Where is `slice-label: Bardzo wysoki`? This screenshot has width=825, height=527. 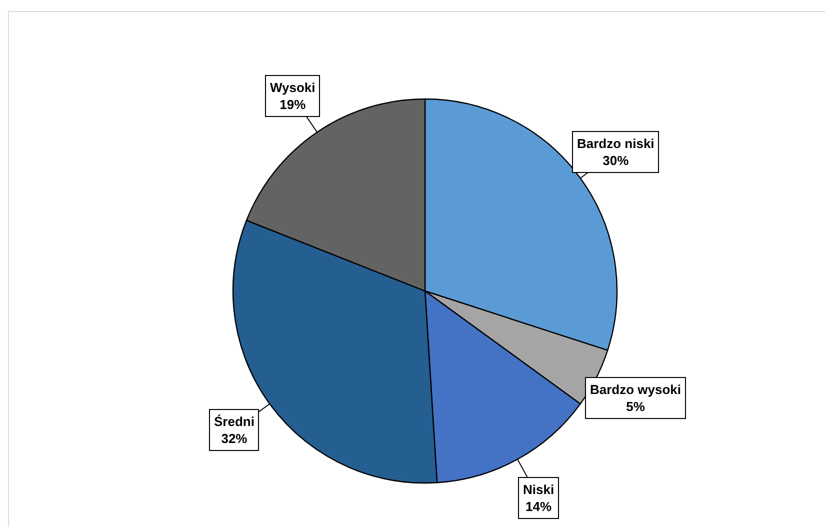 slice-label: Bardzo wysoki is located at coordinates (636, 389).